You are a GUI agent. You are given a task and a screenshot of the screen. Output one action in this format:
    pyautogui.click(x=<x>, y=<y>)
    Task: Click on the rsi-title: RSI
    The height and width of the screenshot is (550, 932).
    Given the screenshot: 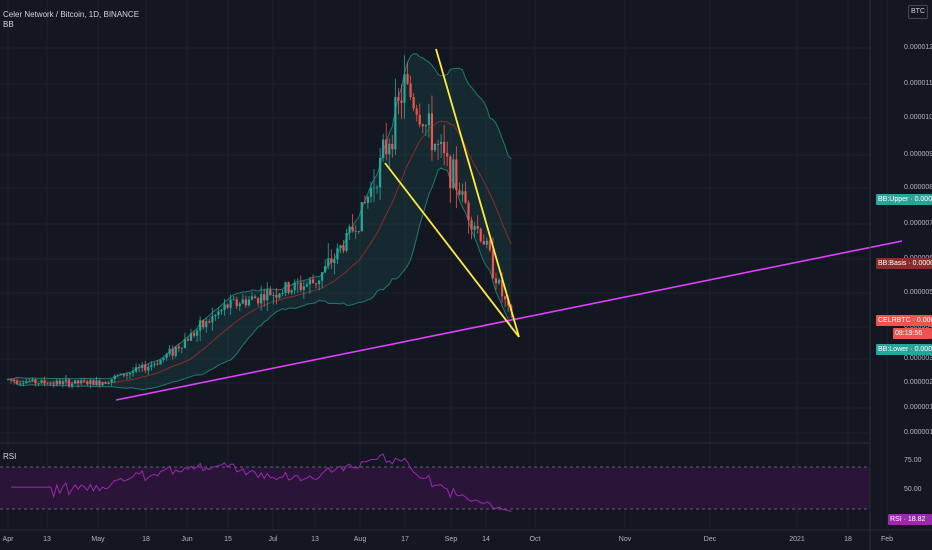 What is the action you would take?
    pyautogui.click(x=10, y=456)
    